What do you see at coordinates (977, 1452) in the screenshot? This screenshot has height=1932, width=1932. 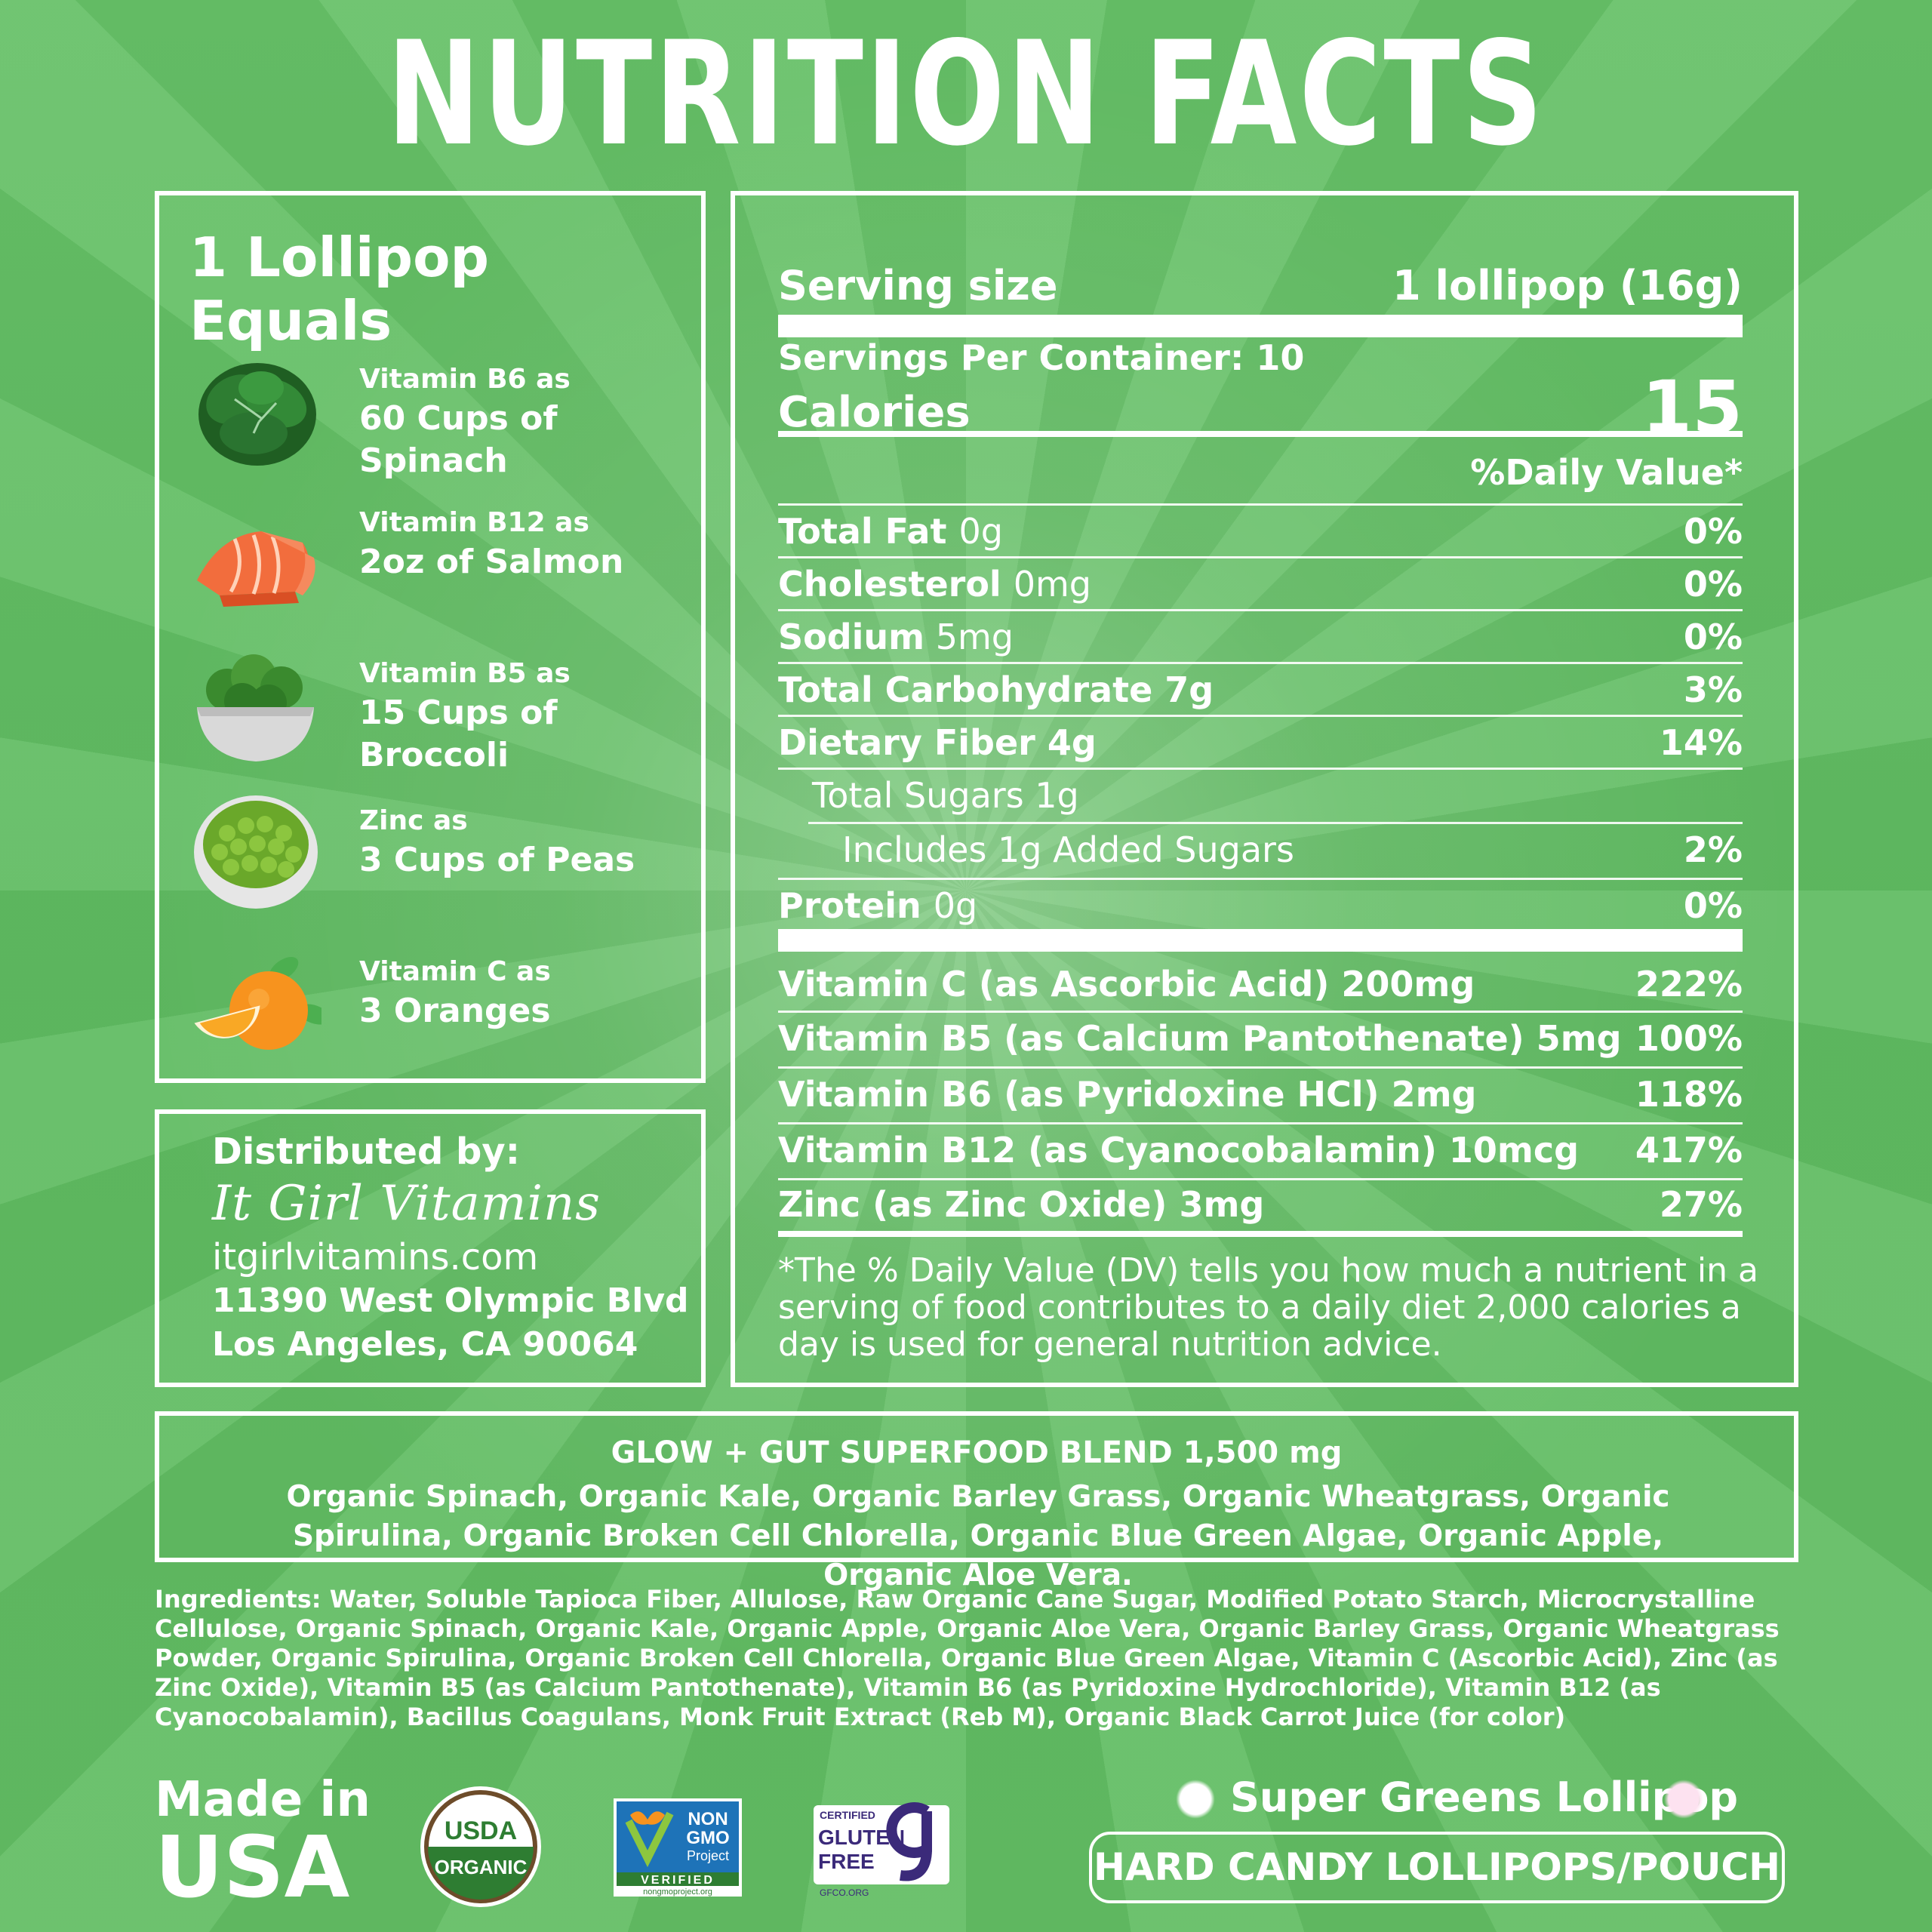 I see `blend-title: GLOW + GUT SUPERFOOD BLEND 1,500 mg` at bounding box center [977, 1452].